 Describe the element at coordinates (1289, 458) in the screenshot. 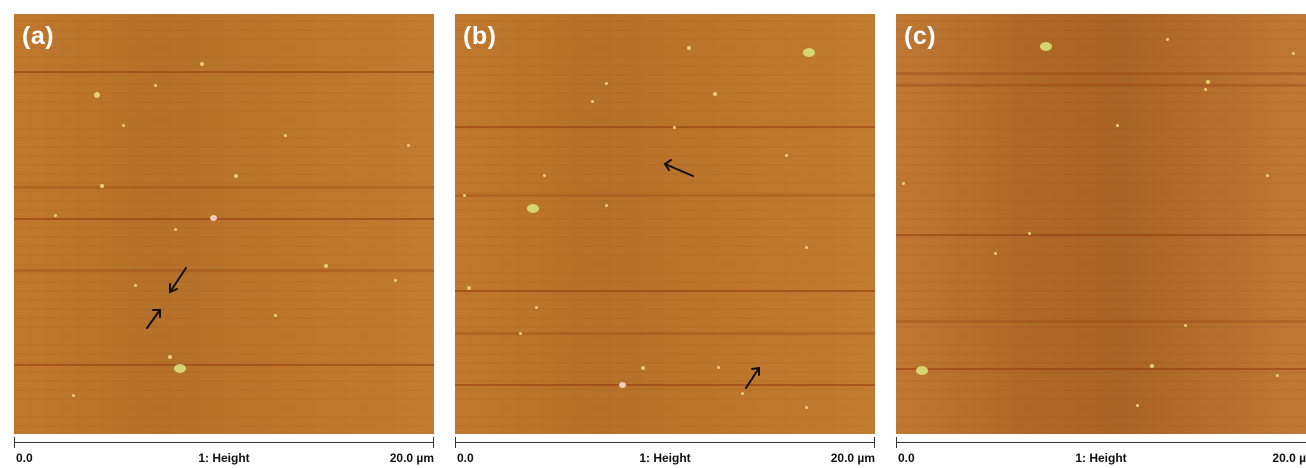

I see `scale-end-label: 20.0 µ` at that location.